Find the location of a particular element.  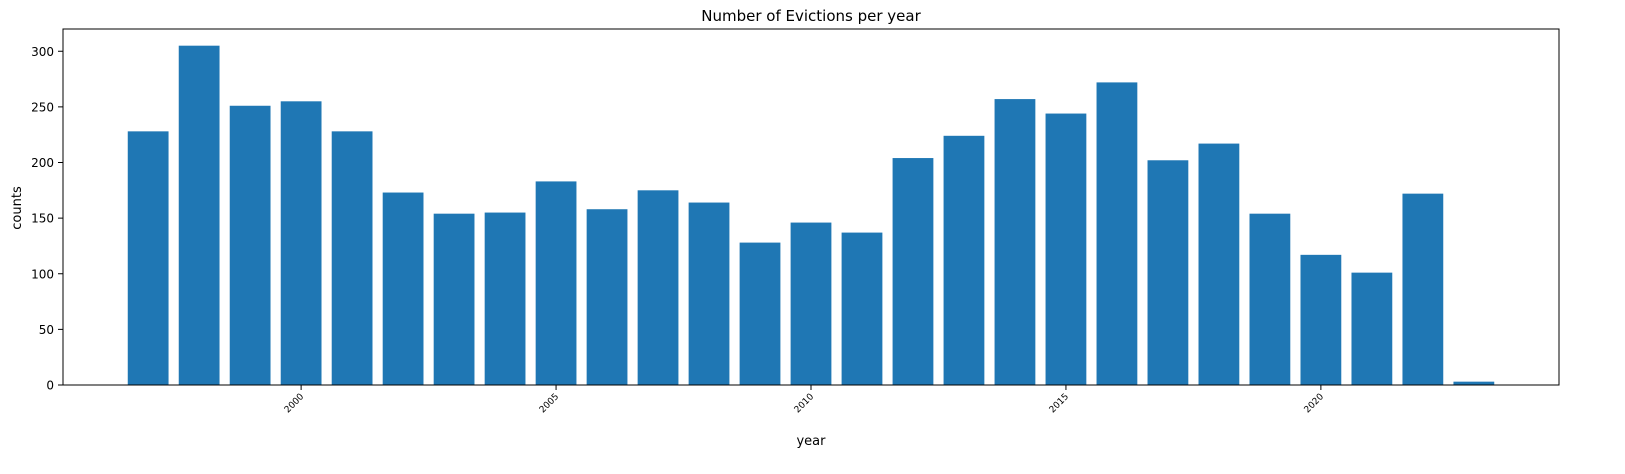

y-tick-label: 150 is located at coordinates (42, 219).